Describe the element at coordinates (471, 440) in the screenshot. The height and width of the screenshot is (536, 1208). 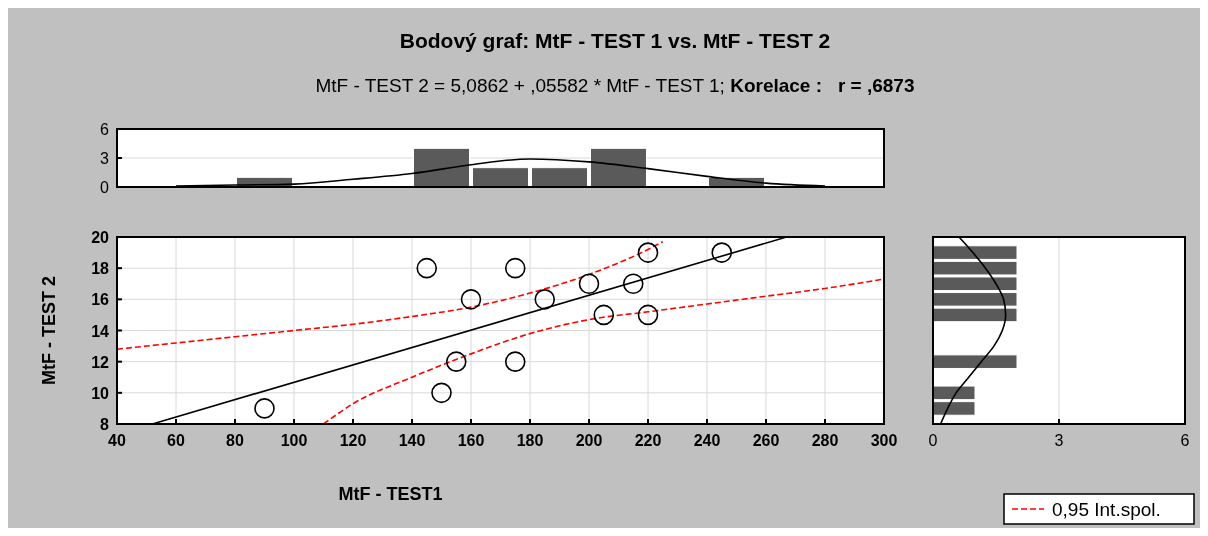
I see `x-tick-label: 160` at that location.